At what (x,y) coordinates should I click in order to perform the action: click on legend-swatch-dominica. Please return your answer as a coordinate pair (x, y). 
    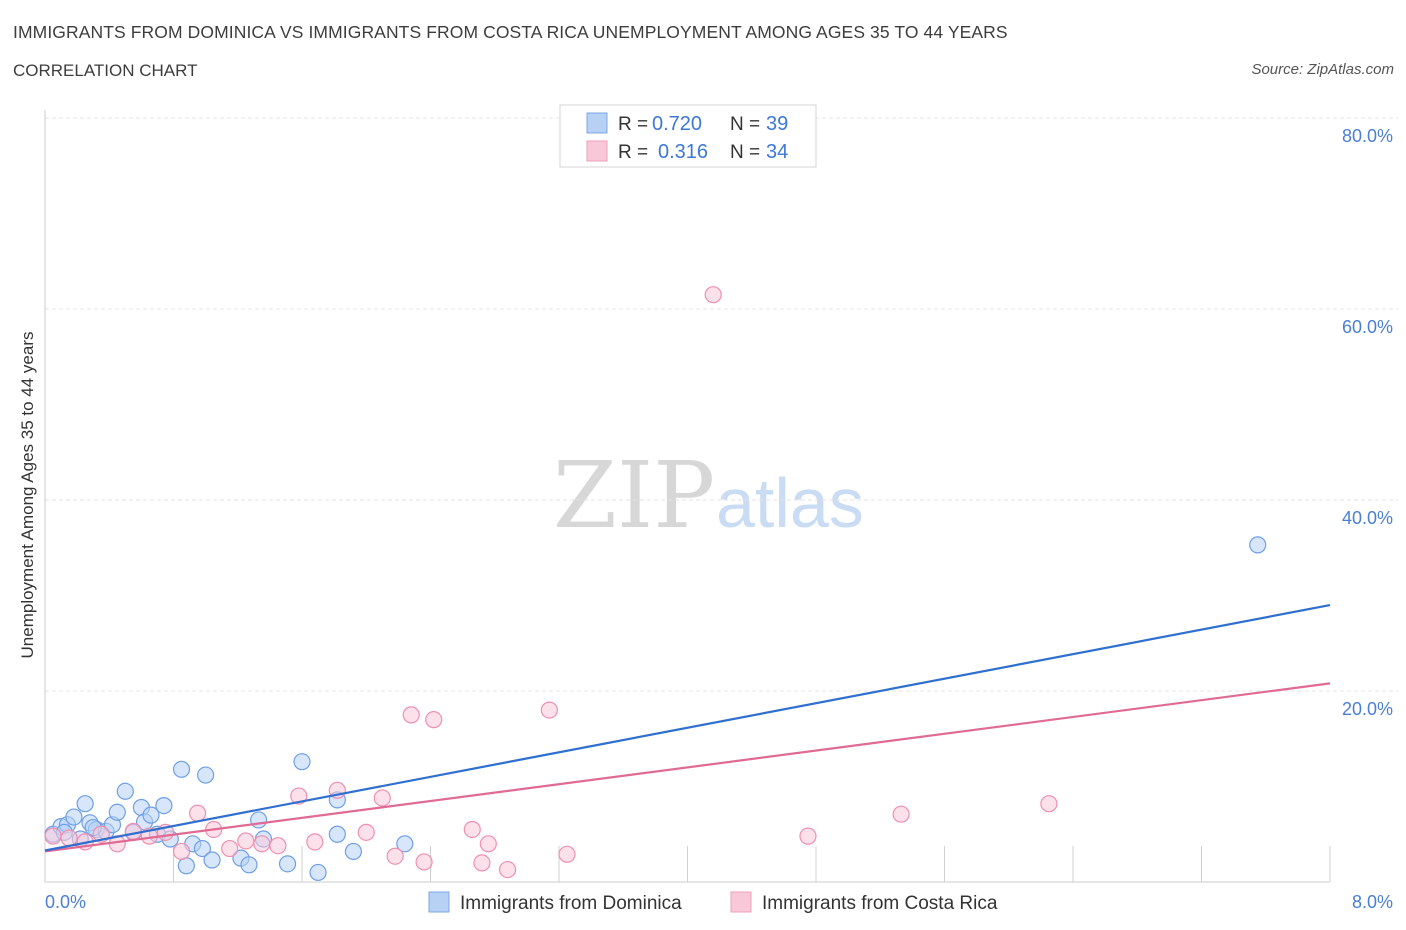
    Looking at the image, I should click on (597, 123).